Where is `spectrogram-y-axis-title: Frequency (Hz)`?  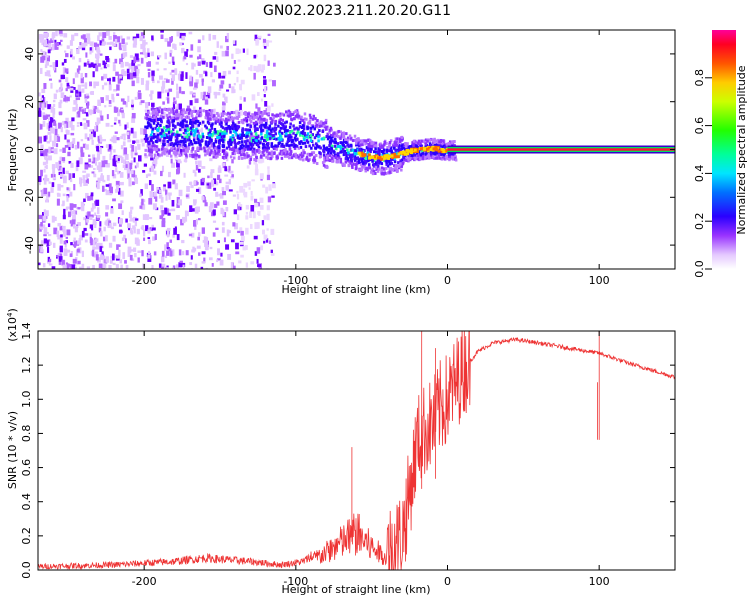 spectrogram-y-axis-title: Frequency (Hz) is located at coordinates (12, 150).